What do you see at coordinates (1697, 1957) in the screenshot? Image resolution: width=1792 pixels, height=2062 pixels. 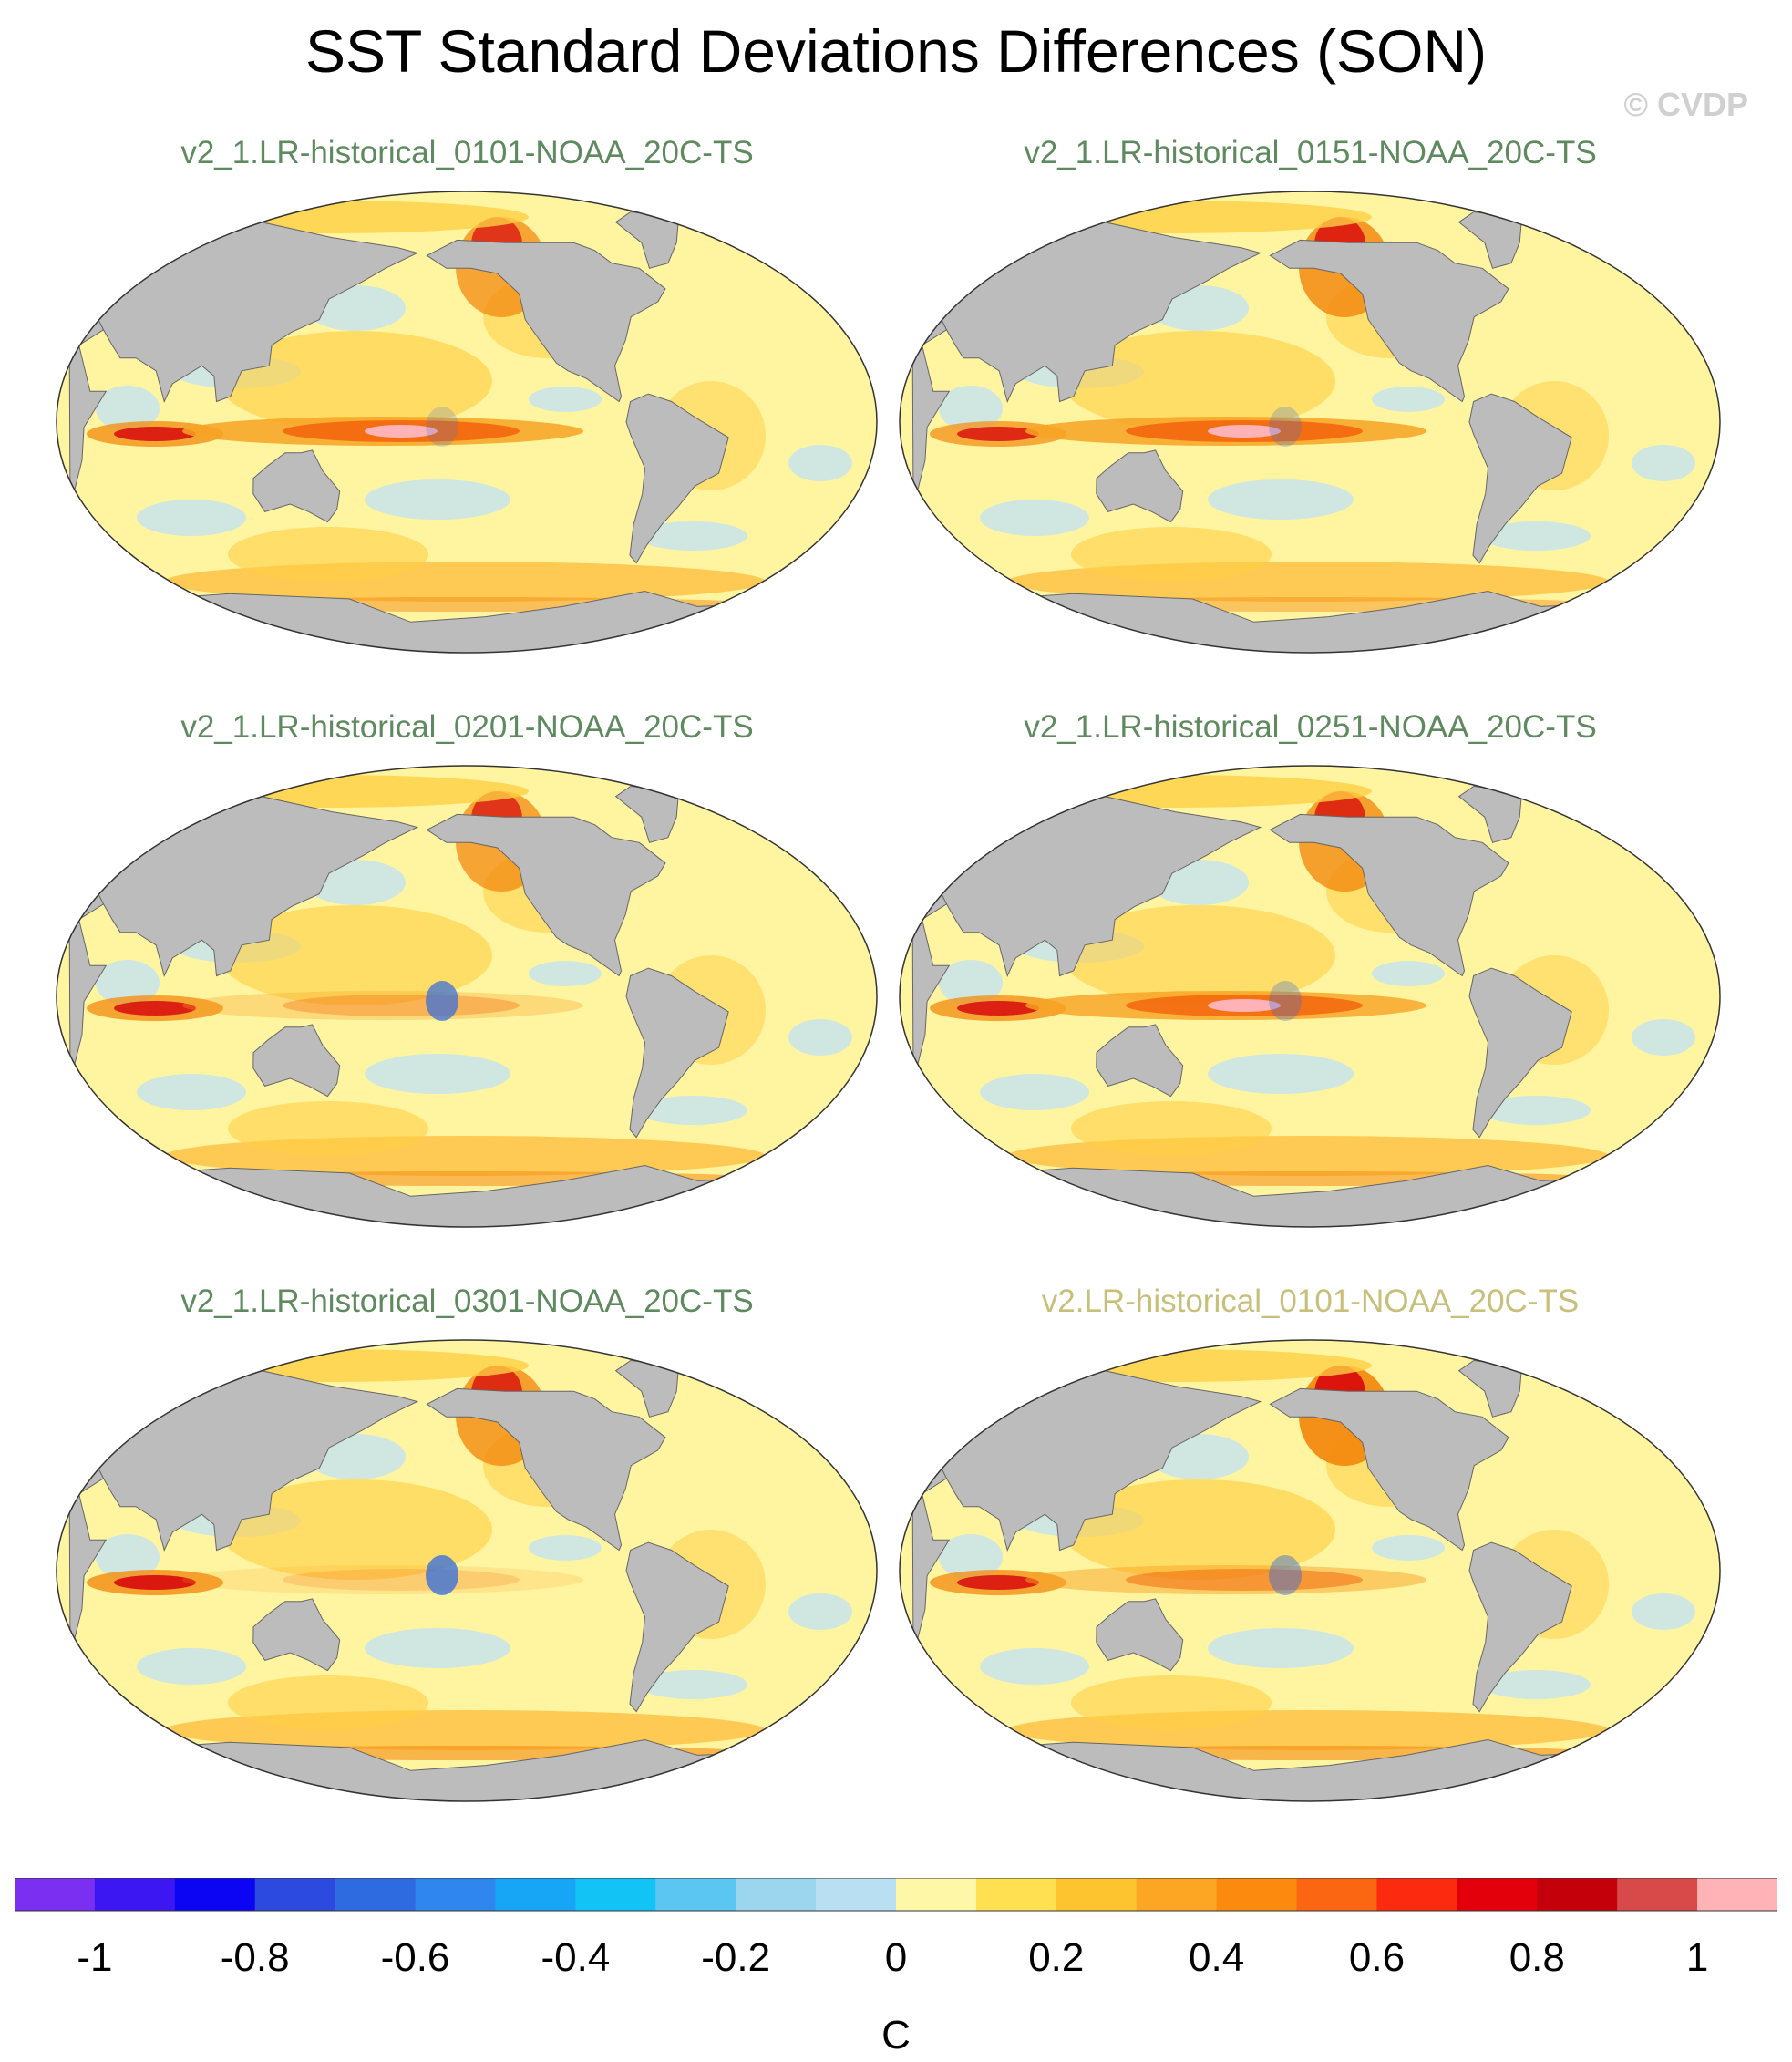 I see `colorbar-tick-label: 1` at bounding box center [1697, 1957].